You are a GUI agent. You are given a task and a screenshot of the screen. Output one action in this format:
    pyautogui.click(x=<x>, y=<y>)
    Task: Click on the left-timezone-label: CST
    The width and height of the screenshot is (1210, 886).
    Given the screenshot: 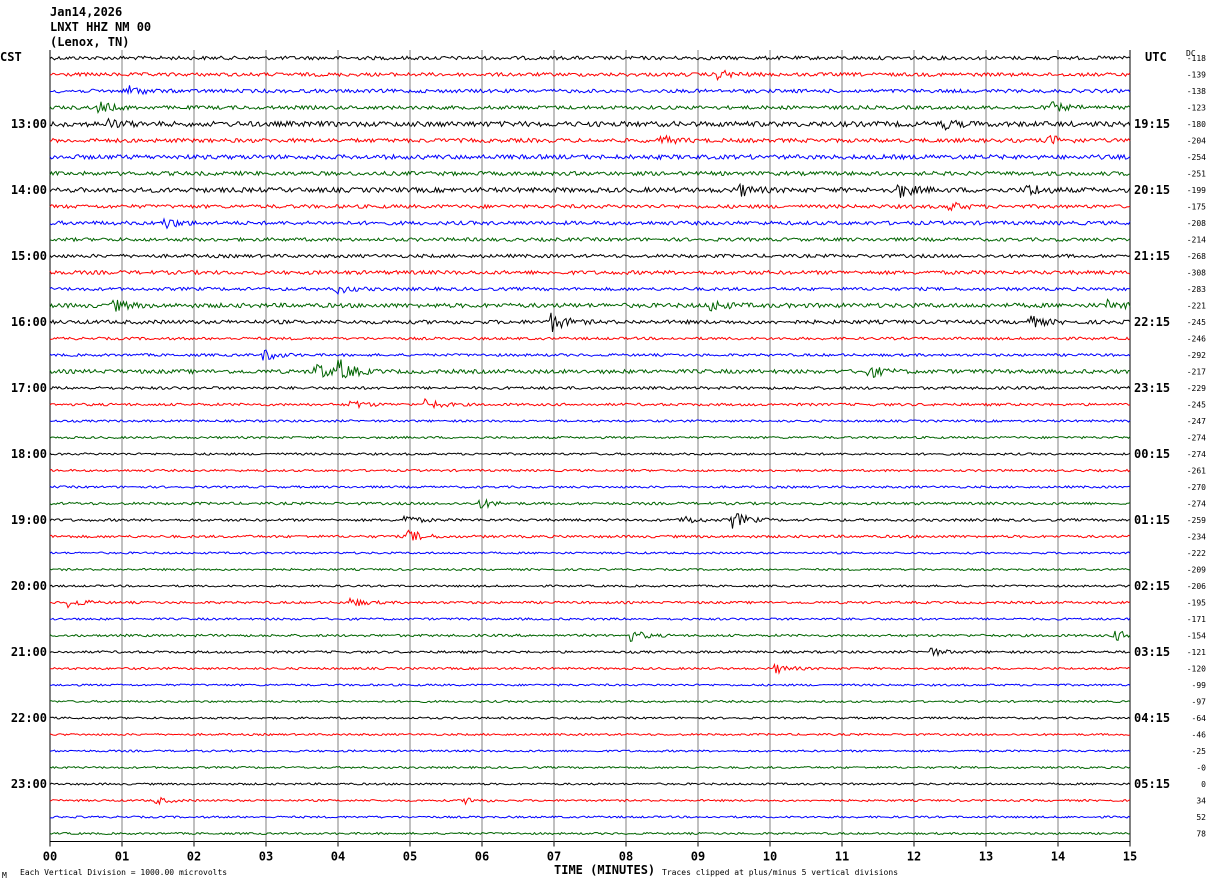 What is the action you would take?
    pyautogui.click(x=11, y=57)
    